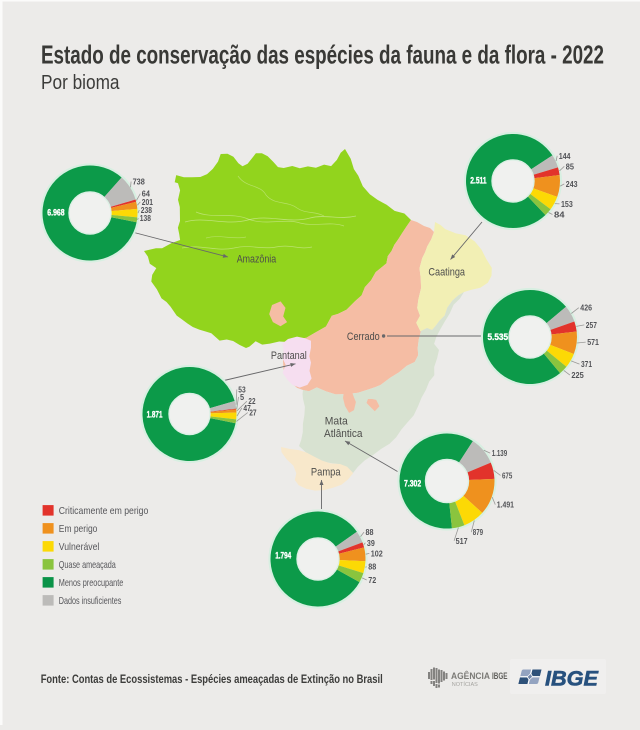 This screenshot has width=640, height=730. I want to click on svg-text: 738, so click(139, 182).